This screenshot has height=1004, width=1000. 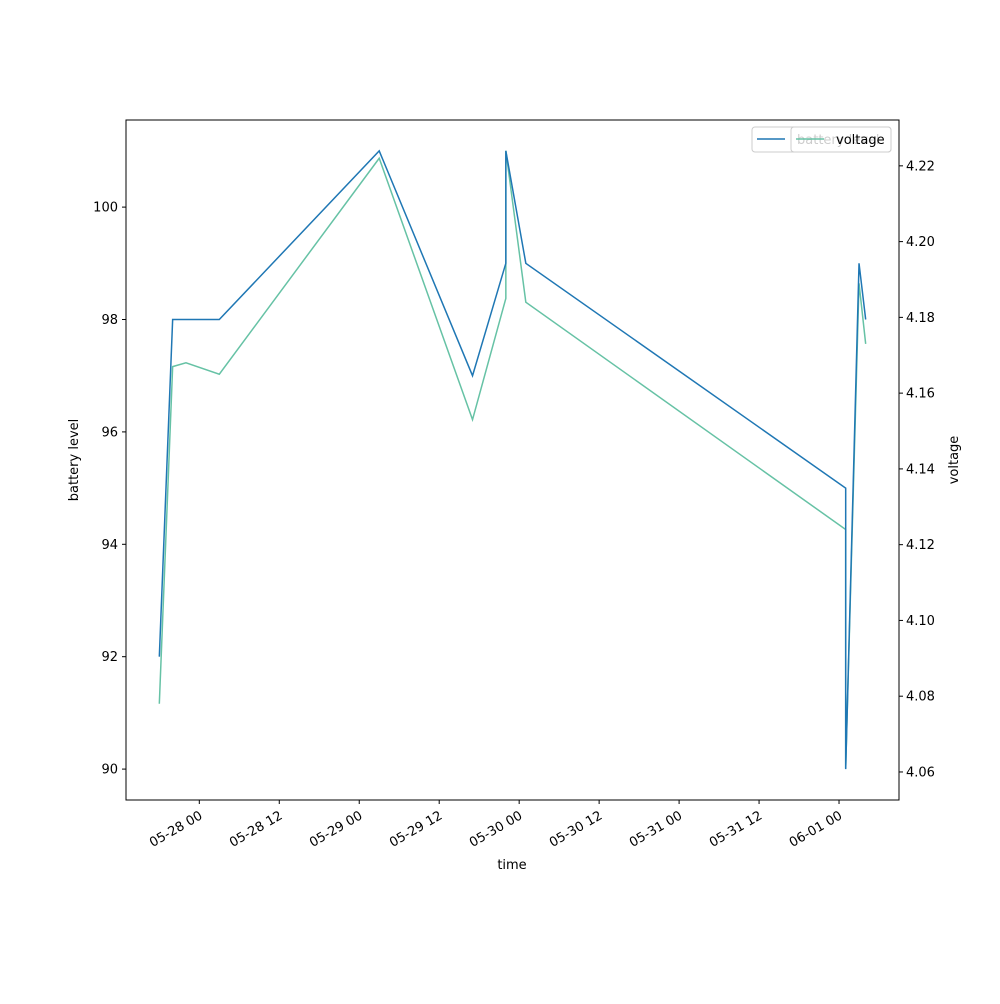 I want to click on y-tick-label: 100, so click(x=105, y=208).